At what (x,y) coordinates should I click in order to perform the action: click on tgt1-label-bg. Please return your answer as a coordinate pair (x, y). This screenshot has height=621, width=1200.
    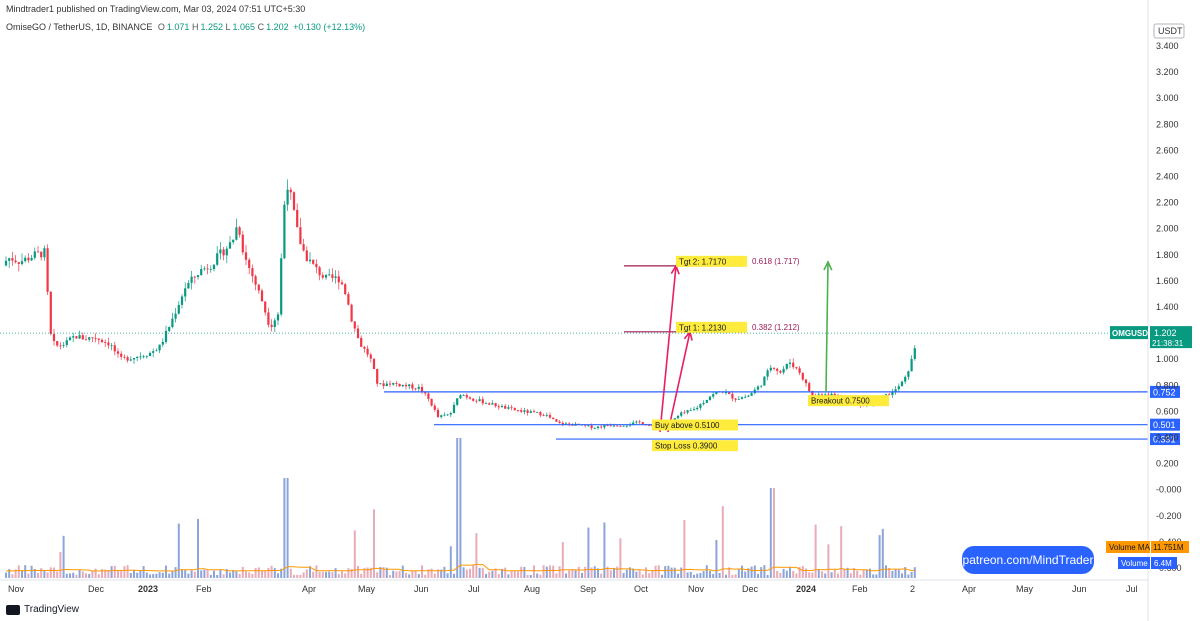
    Looking at the image, I should click on (711, 327).